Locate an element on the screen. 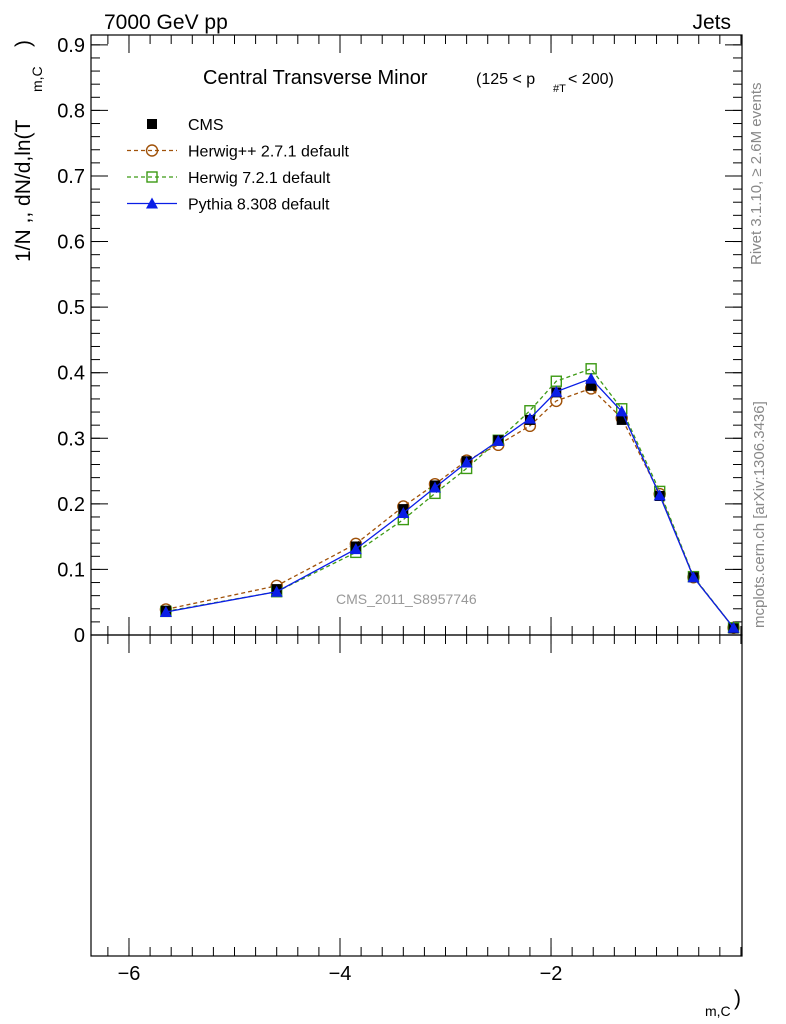  header-right: Jets is located at coordinates (711, 22).